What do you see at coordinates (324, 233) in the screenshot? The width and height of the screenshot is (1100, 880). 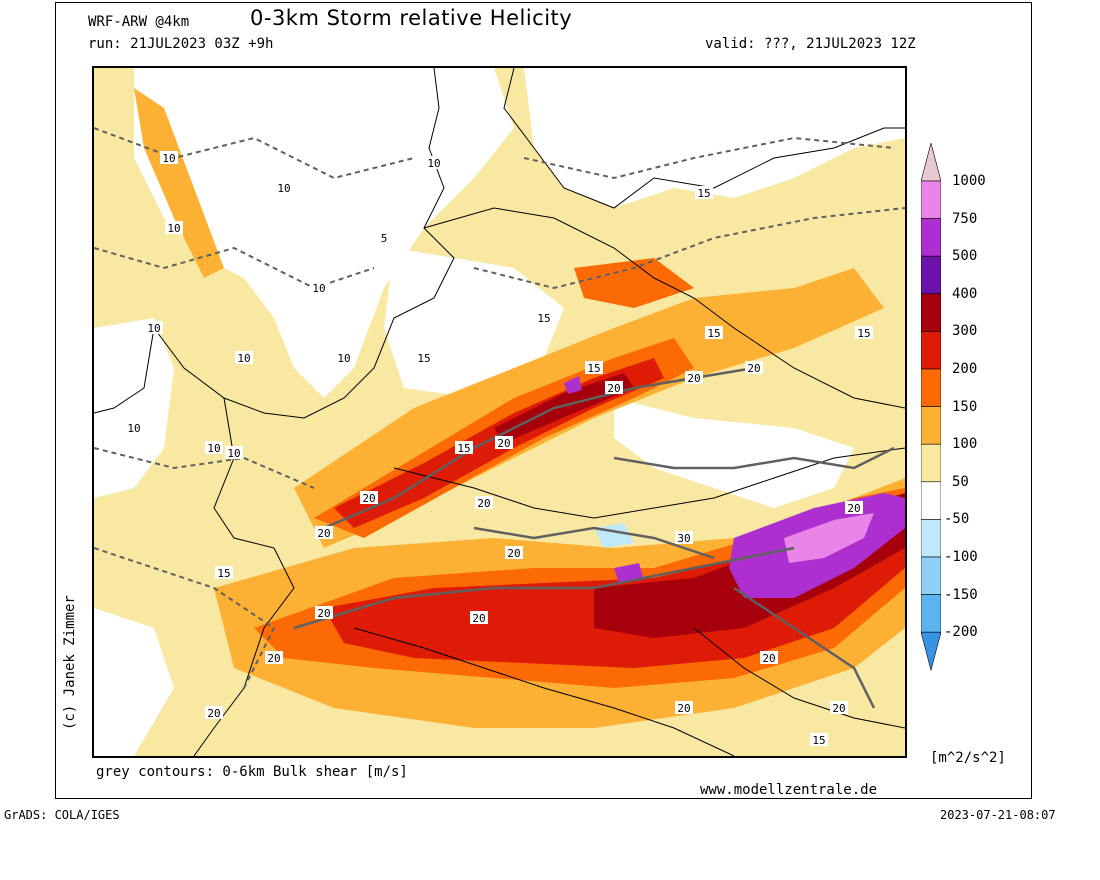 I see `white-region-north` at bounding box center [324, 233].